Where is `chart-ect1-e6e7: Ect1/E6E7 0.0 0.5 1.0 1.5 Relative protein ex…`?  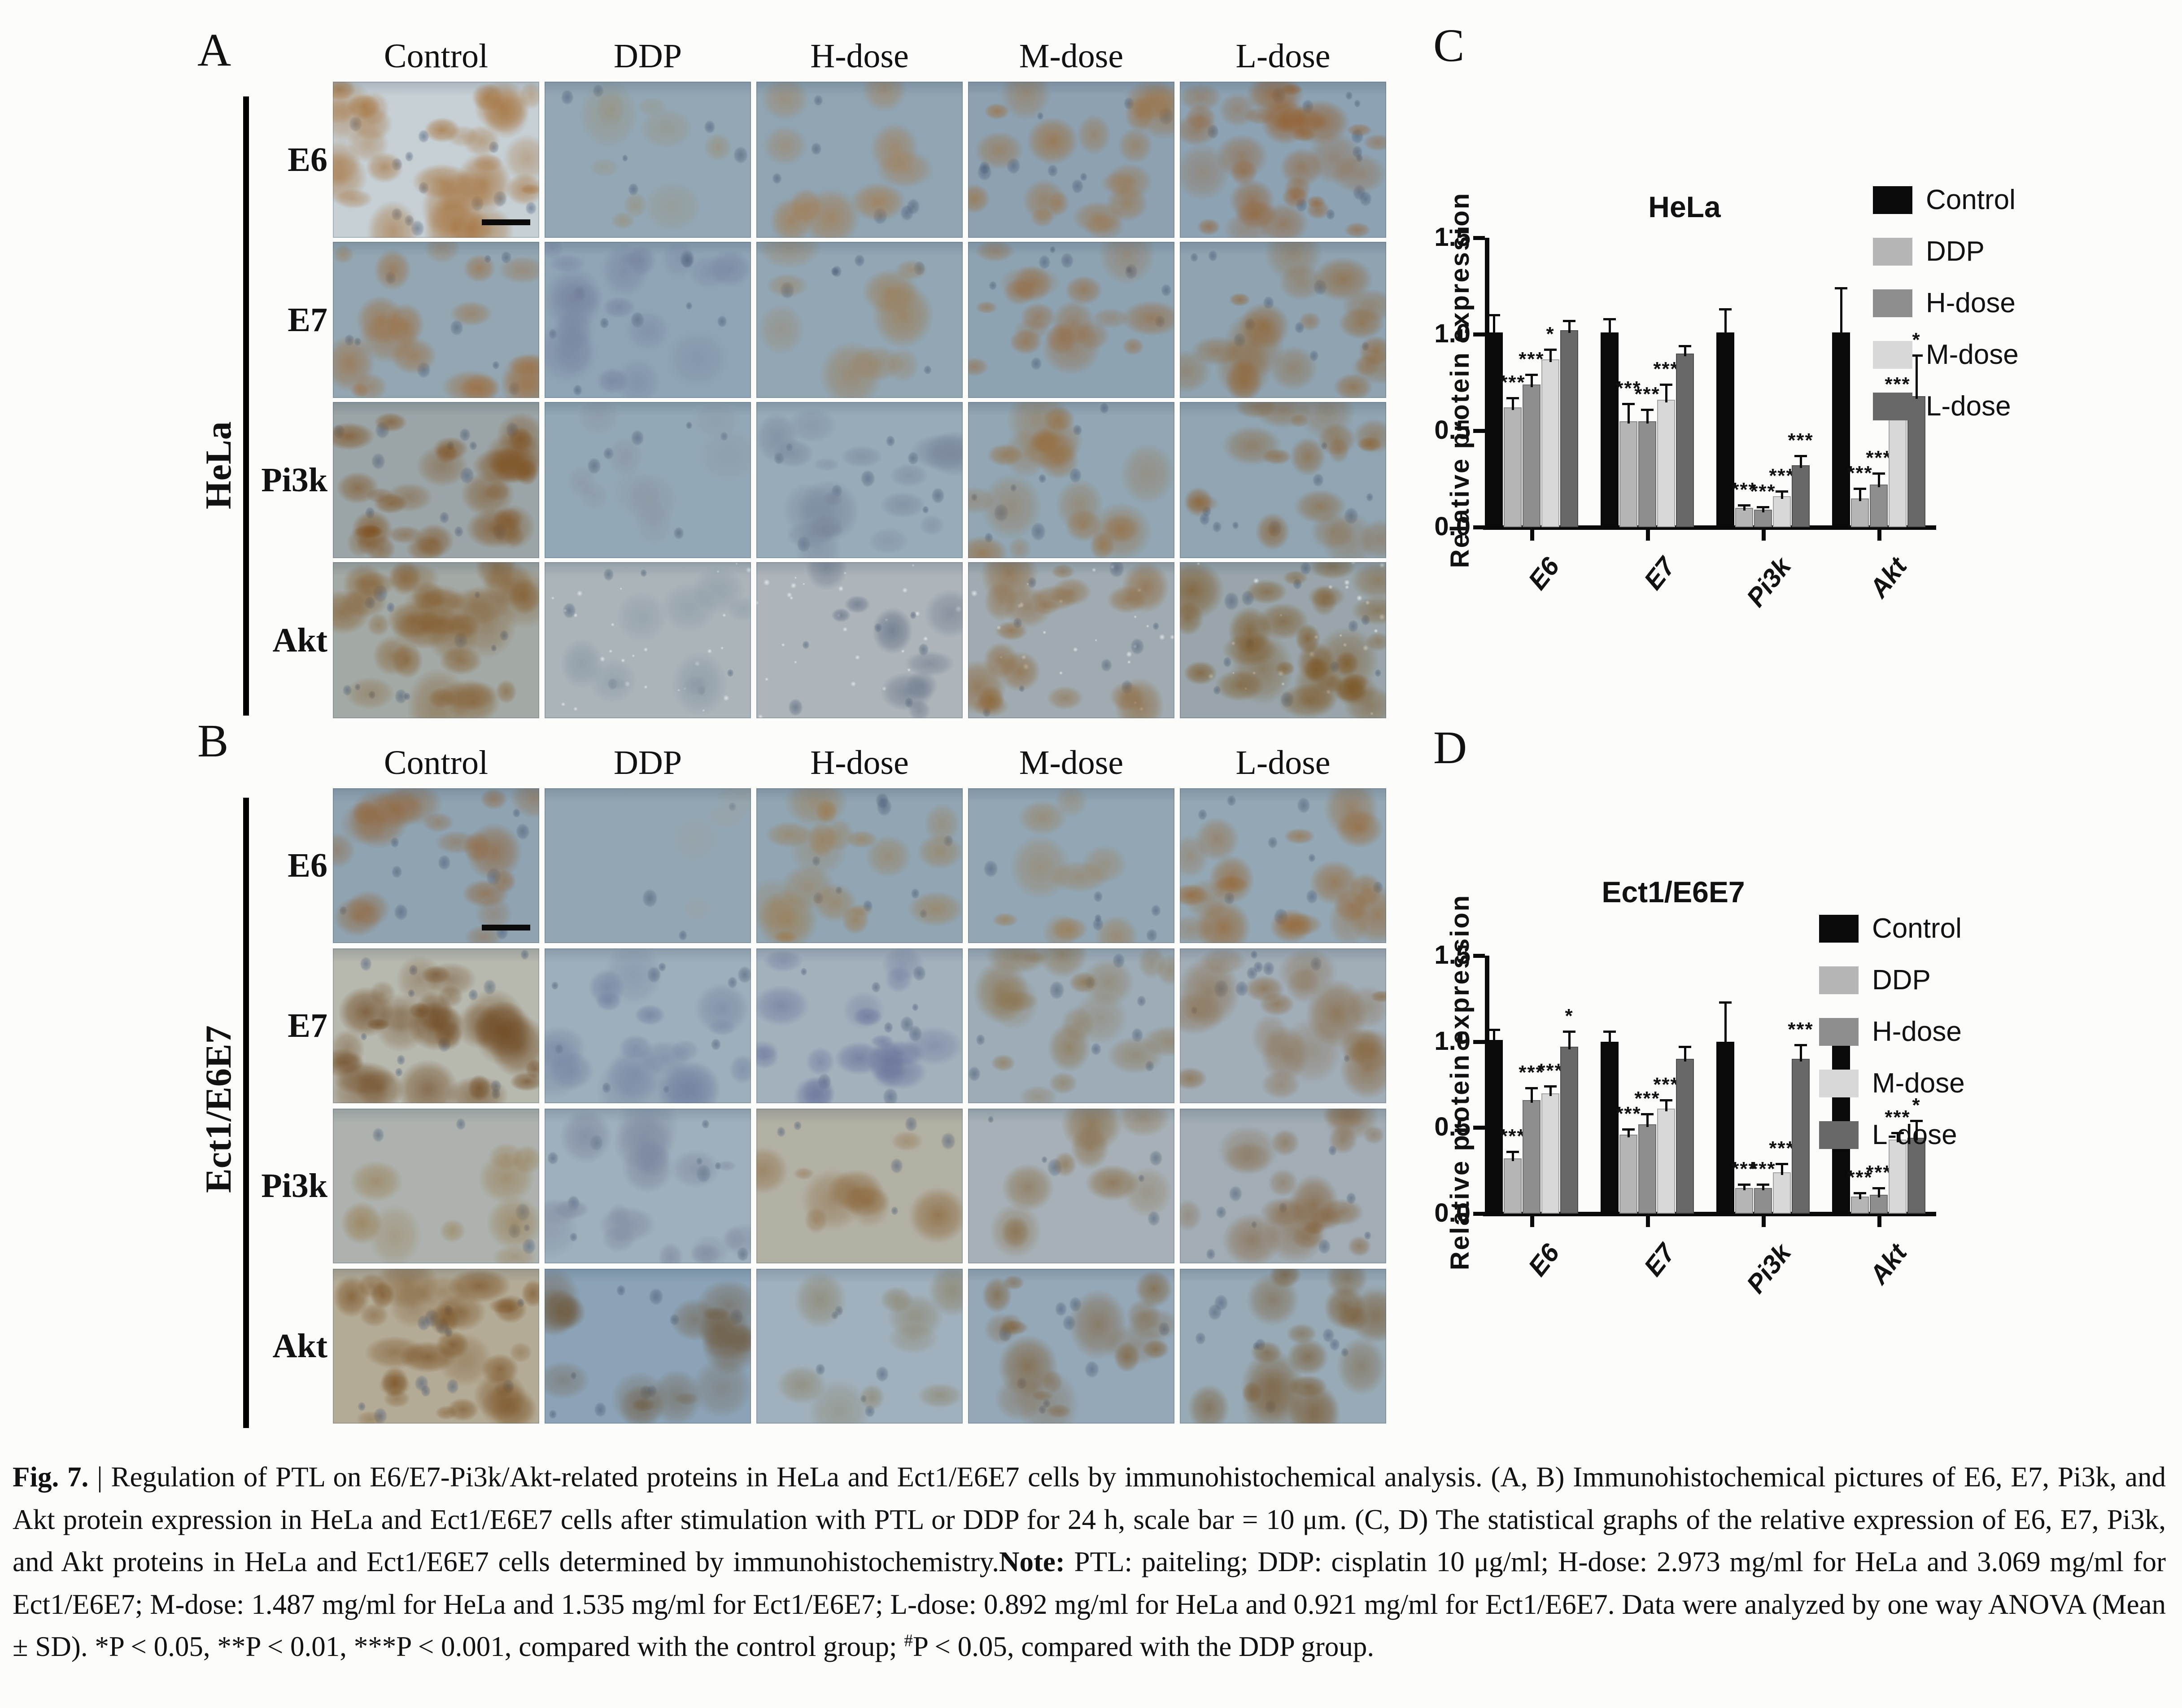
chart-ect1-e6e7: Ect1/E6E7 0.0 0.5 1.0 1.5 Relative protein ex… is located at coordinates (1808, 1144).